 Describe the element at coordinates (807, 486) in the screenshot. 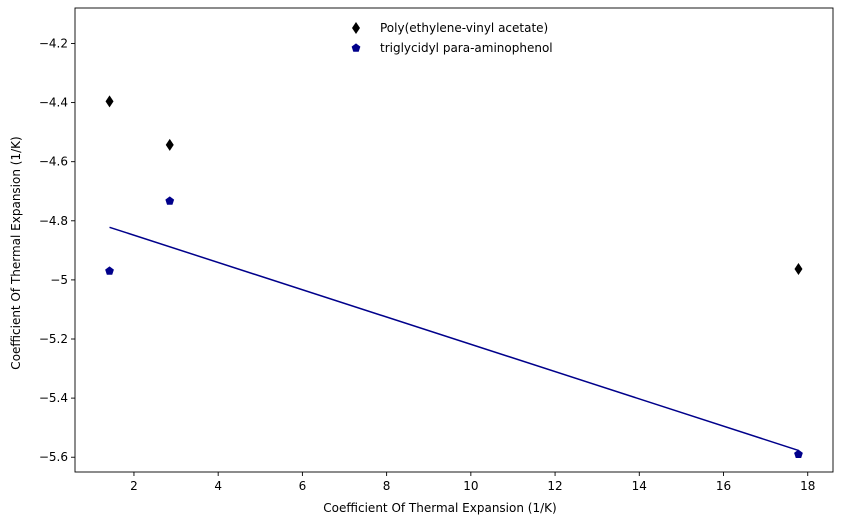

I see `x-tick-label: 18` at that location.